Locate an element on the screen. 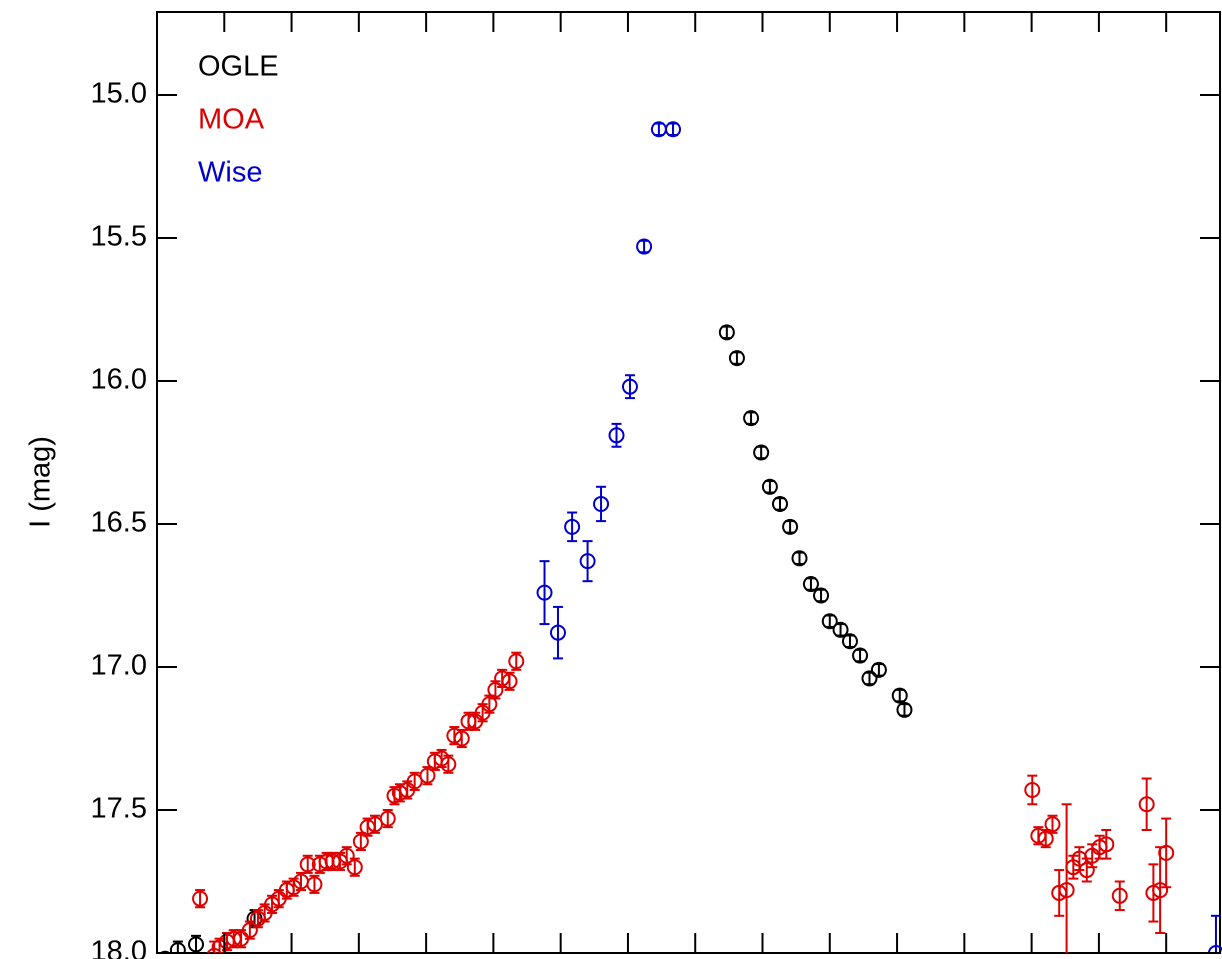  y-tick-label: 16.0 is located at coordinates (119, 380).